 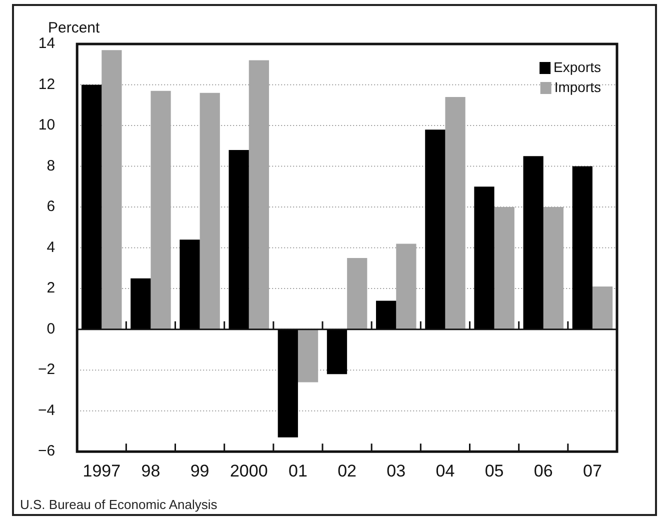 What do you see at coordinates (47, 410) in the screenshot?
I see `y-tick-label: −4` at bounding box center [47, 410].